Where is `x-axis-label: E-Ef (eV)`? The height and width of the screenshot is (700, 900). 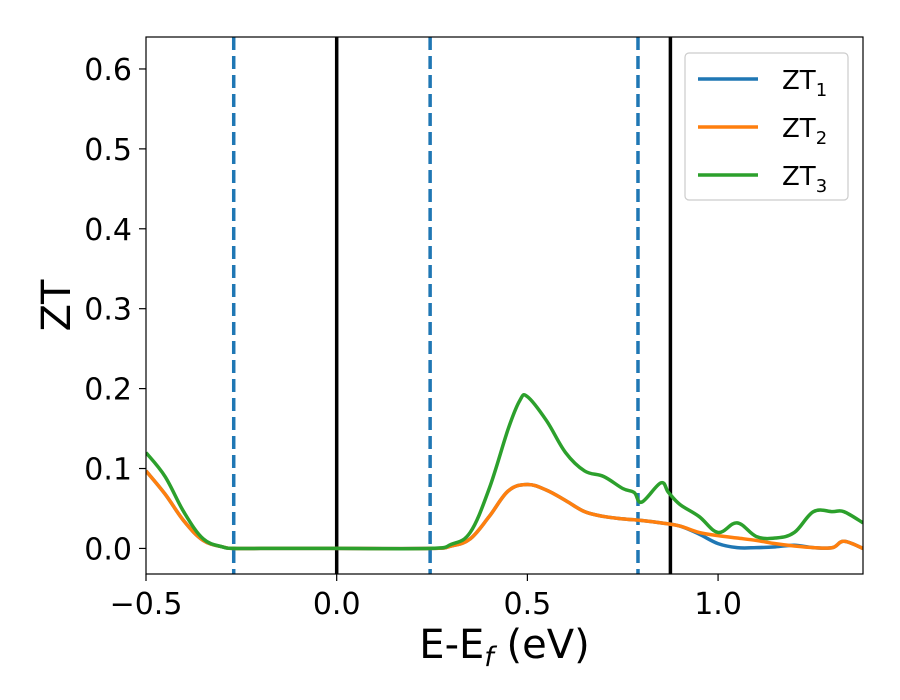 x-axis-label: E-Ef (eV) is located at coordinates (504, 647).